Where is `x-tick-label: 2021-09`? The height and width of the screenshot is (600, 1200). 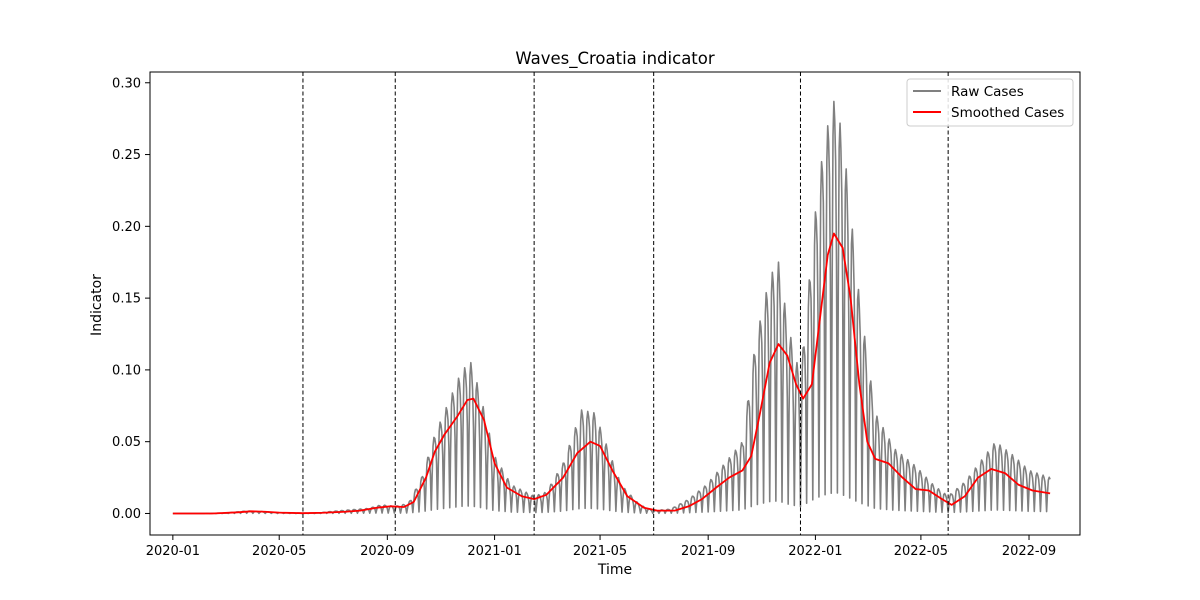 x-tick-label: 2021-09 is located at coordinates (708, 551).